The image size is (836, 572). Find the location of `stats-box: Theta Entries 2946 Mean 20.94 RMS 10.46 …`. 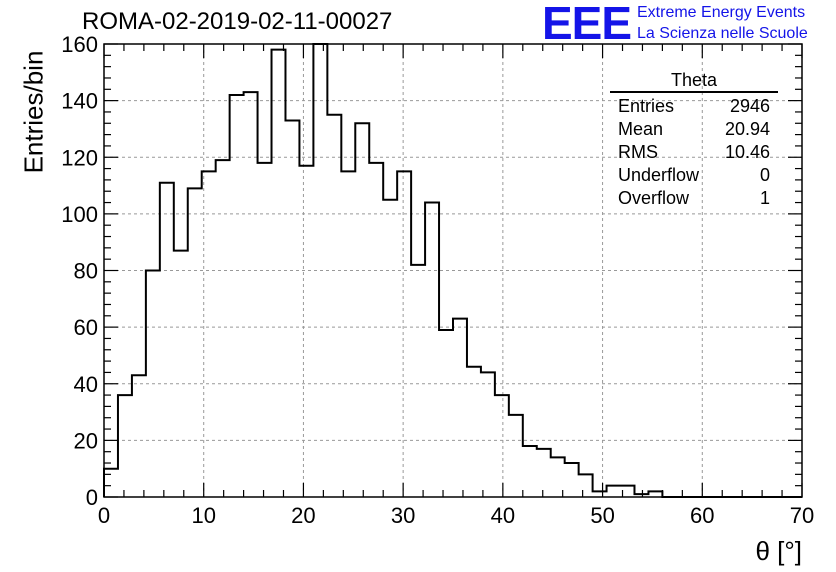

stats-box: Theta Entries 2946 Mean 20.94 RMS 10.46 … is located at coordinates (694, 140).